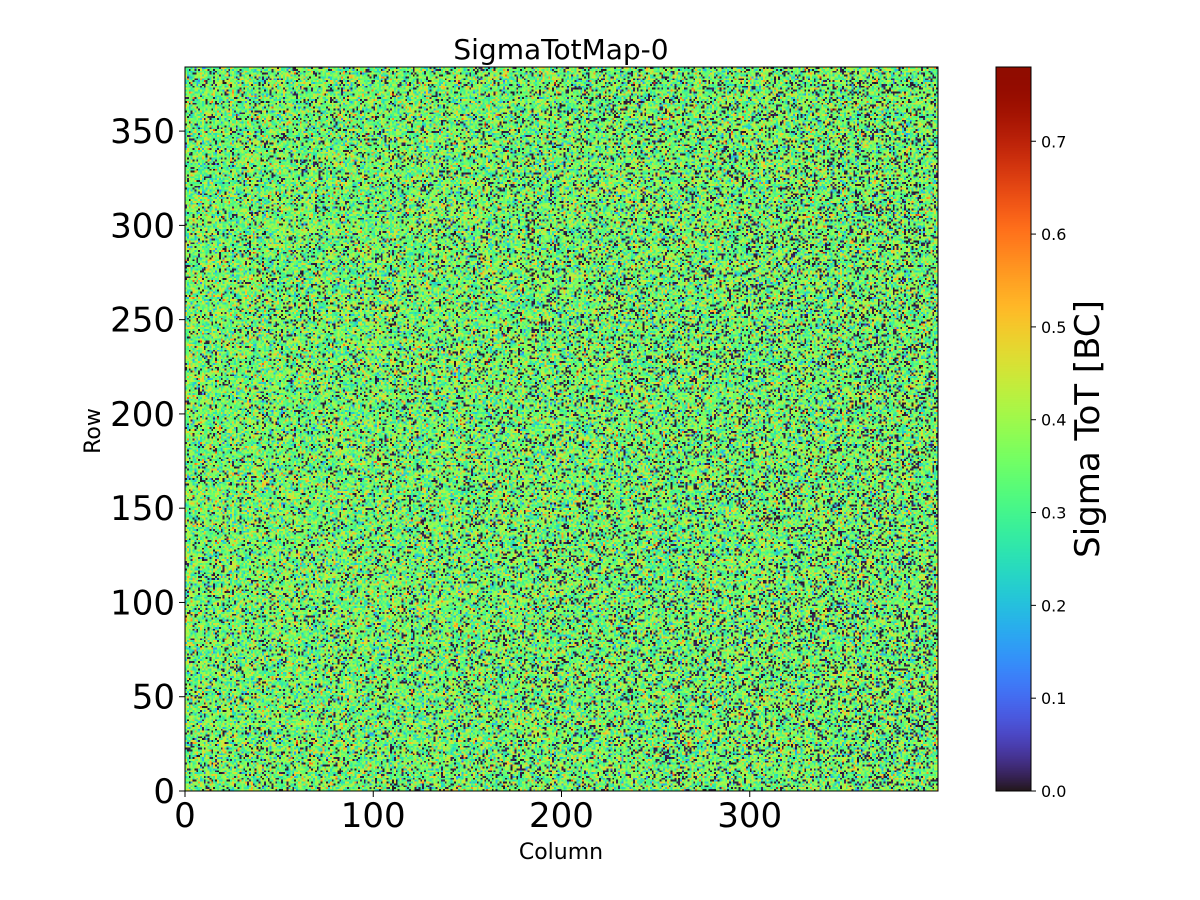  Describe the element at coordinates (142, 132) in the screenshot. I see `y-tick-label: 350` at that location.